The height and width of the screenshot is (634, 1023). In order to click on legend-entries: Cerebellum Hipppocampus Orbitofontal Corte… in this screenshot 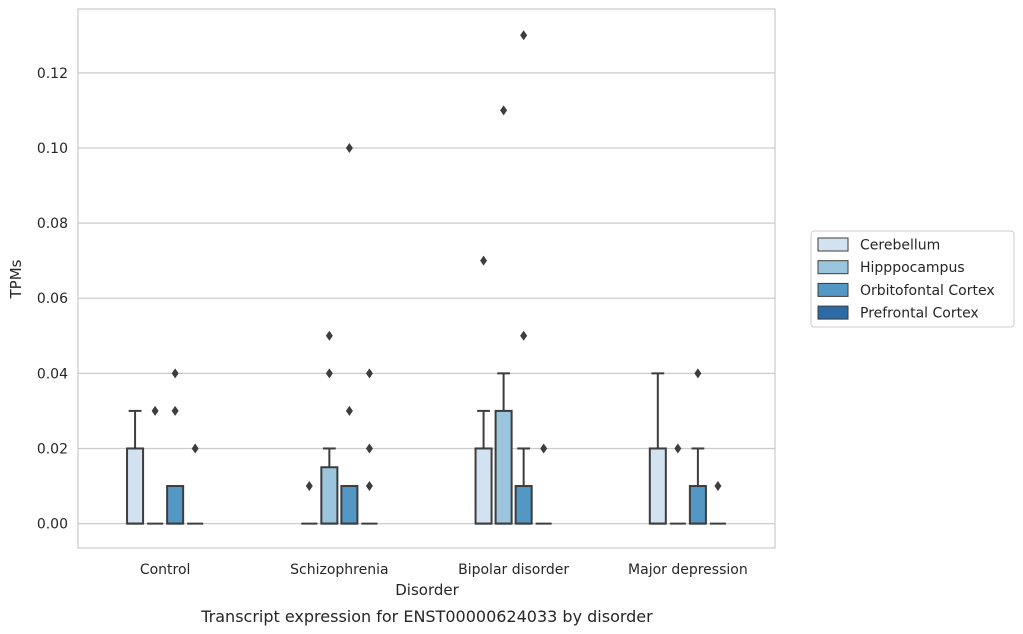, I will do `click(906, 279)`.